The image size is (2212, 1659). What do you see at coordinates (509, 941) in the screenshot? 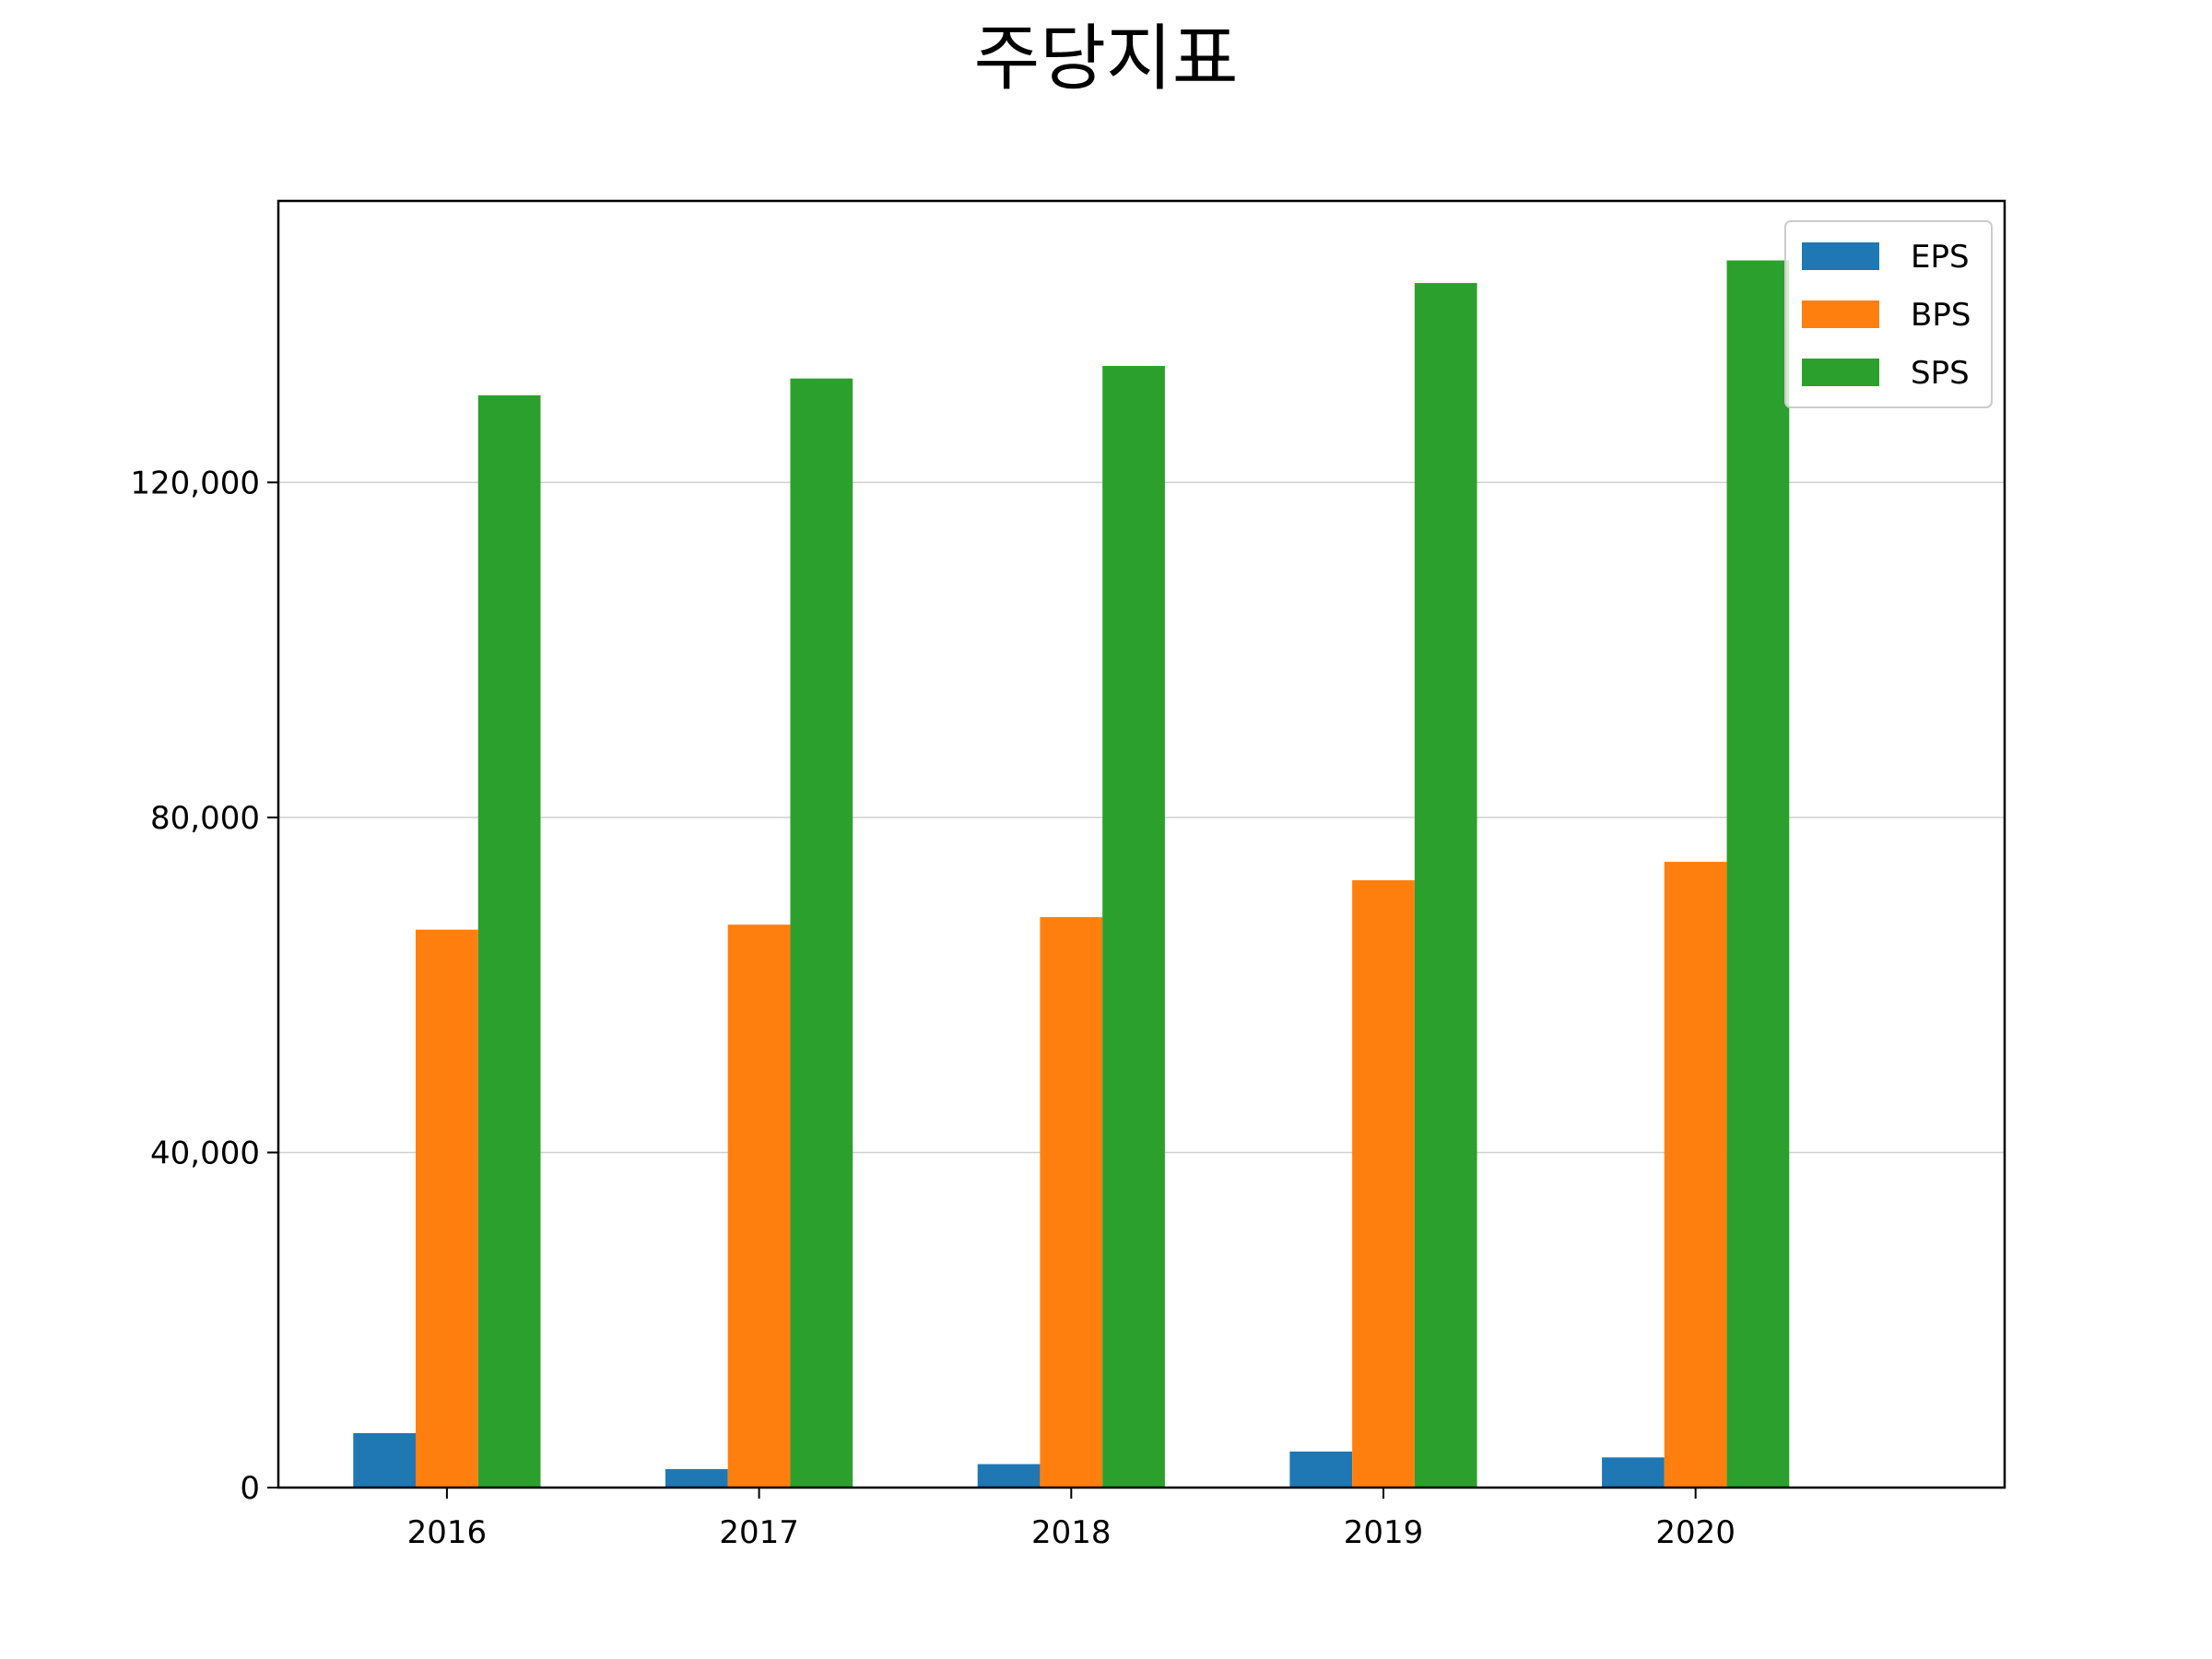
I see `bar-sps-2016` at bounding box center [509, 941].